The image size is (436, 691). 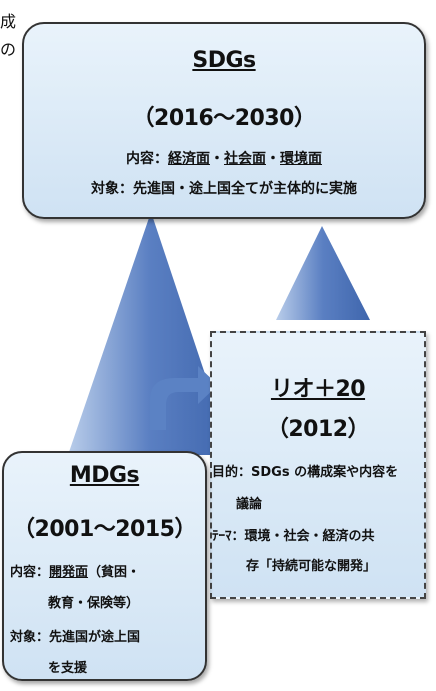 What do you see at coordinates (184, 398) in the screenshot?
I see `arrow` at bounding box center [184, 398].